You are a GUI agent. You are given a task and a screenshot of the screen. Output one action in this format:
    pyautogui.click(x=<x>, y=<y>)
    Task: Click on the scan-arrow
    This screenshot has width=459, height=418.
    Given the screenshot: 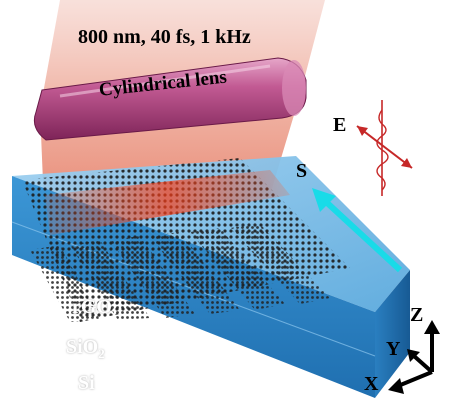 What is the action you would take?
    pyautogui.click(x=357, y=230)
    